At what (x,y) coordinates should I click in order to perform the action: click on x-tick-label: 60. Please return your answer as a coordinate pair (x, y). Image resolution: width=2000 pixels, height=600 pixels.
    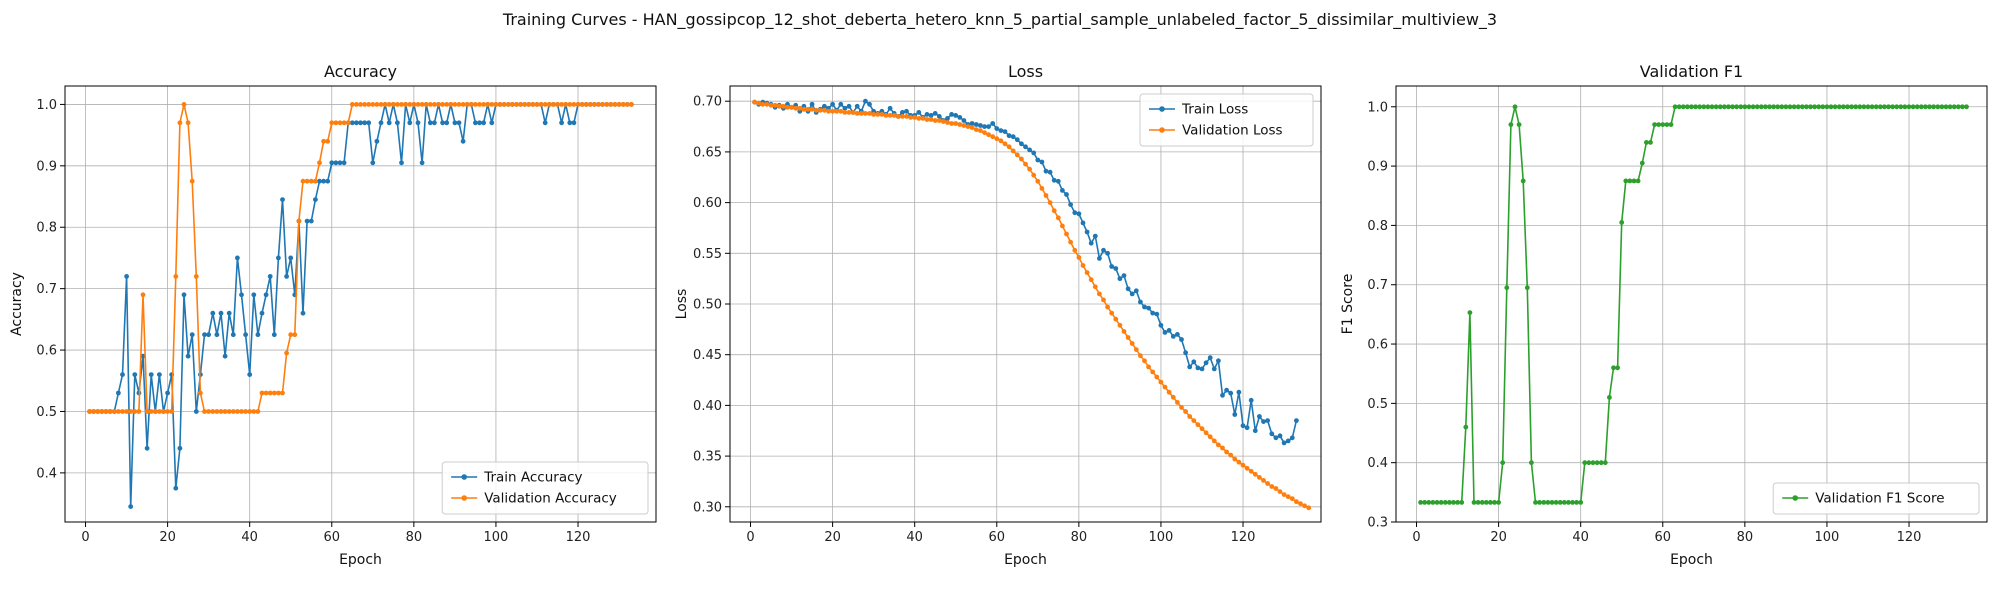
    Looking at the image, I should click on (996, 537).